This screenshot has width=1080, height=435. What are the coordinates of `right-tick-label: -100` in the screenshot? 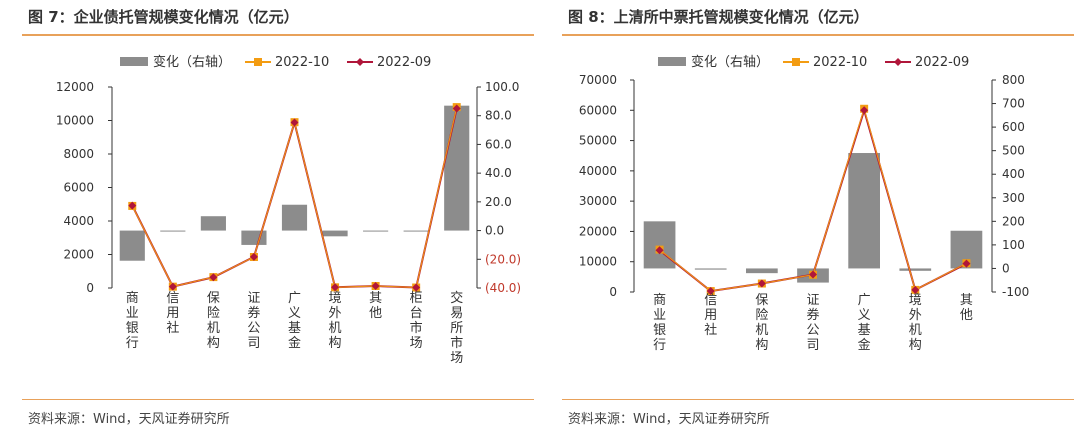 It's located at (1015, 292).